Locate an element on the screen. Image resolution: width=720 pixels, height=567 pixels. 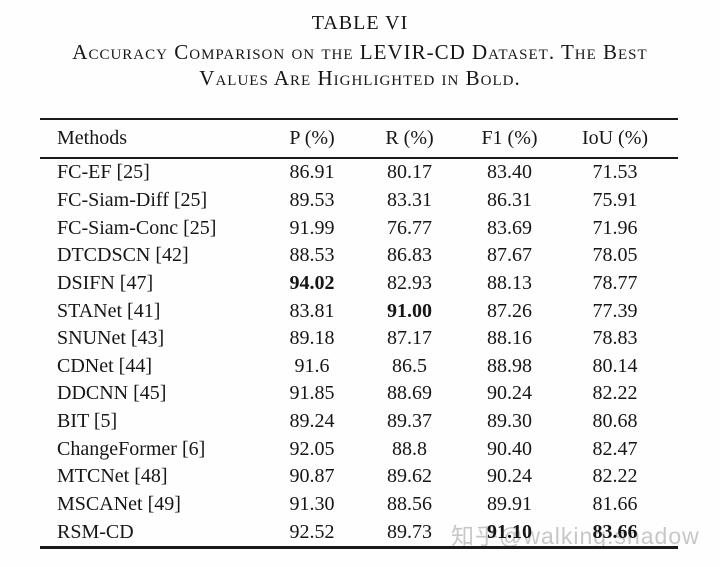
p-value-cell: 94.02 is located at coordinates (312, 282).